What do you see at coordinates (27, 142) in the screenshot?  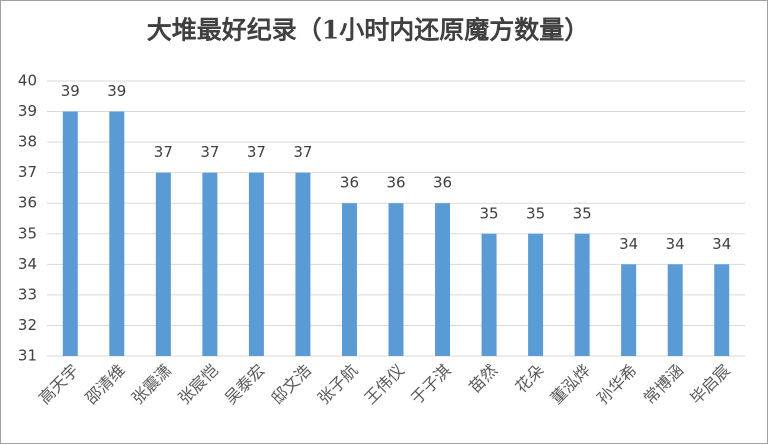 I see `y-tick-label: 38` at bounding box center [27, 142].